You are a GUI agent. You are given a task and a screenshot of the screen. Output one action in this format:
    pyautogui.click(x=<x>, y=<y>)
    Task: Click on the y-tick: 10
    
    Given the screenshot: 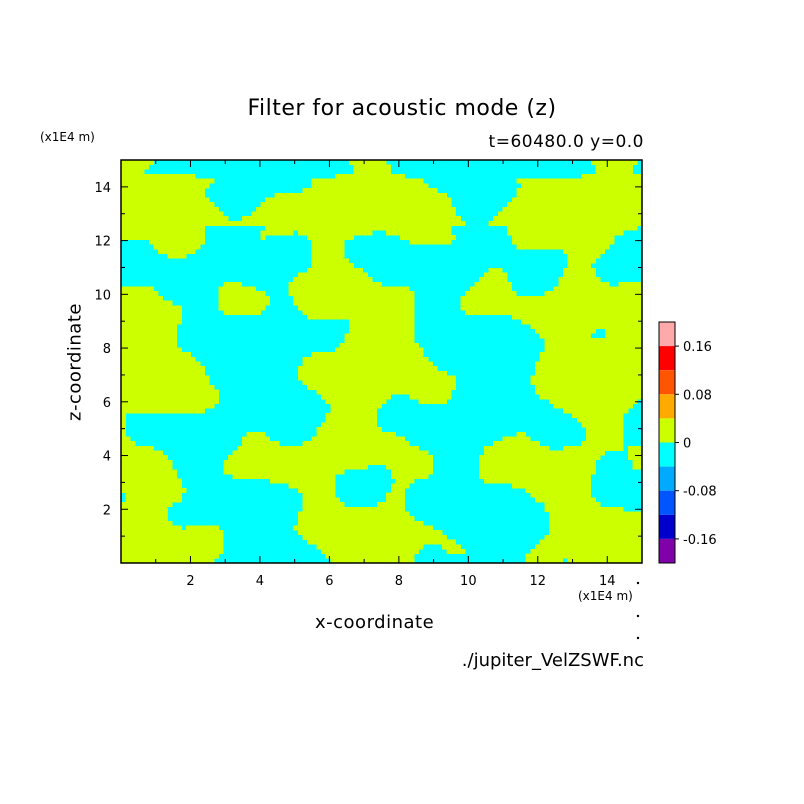 What is the action you would take?
    pyautogui.click(x=368, y=295)
    